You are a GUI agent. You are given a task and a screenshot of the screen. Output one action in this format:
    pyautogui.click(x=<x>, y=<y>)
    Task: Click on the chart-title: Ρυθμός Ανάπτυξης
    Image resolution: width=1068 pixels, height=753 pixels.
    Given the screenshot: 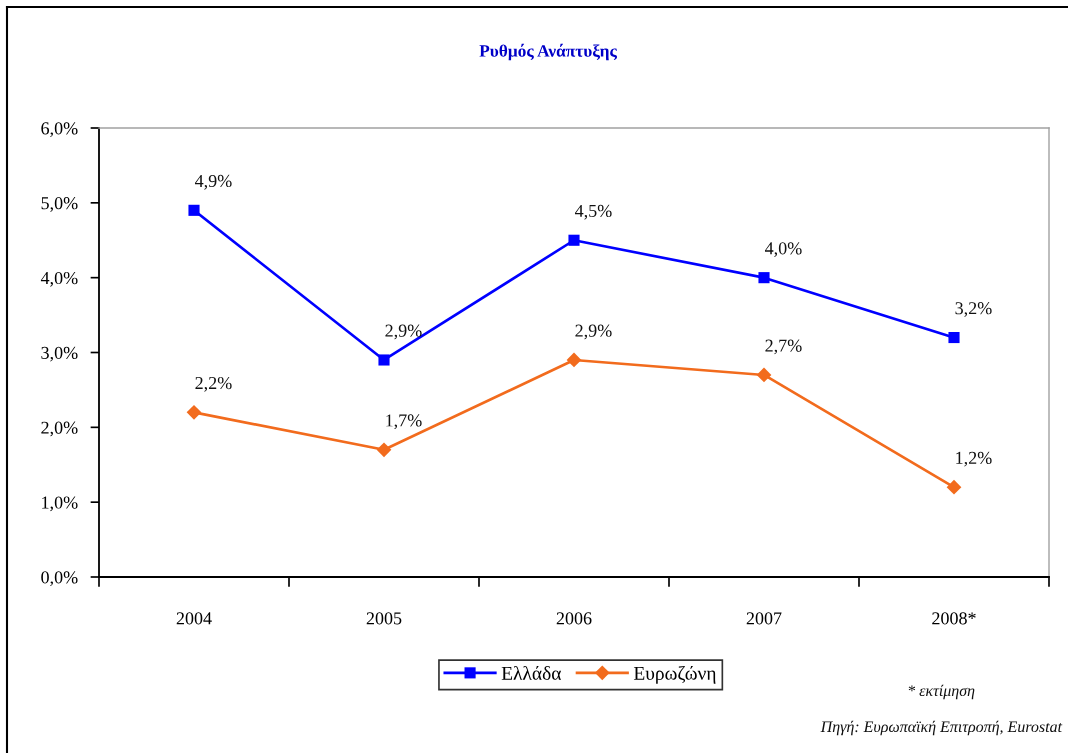 What is the action you would take?
    pyautogui.click(x=548, y=52)
    